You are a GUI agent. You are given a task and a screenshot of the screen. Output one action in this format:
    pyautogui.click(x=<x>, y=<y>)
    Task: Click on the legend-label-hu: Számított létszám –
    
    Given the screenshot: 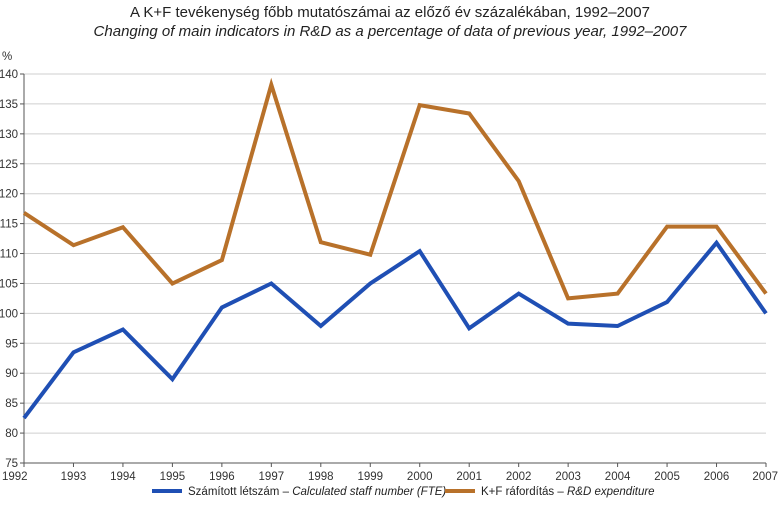 What is the action you would take?
    pyautogui.click(x=240, y=492)
    